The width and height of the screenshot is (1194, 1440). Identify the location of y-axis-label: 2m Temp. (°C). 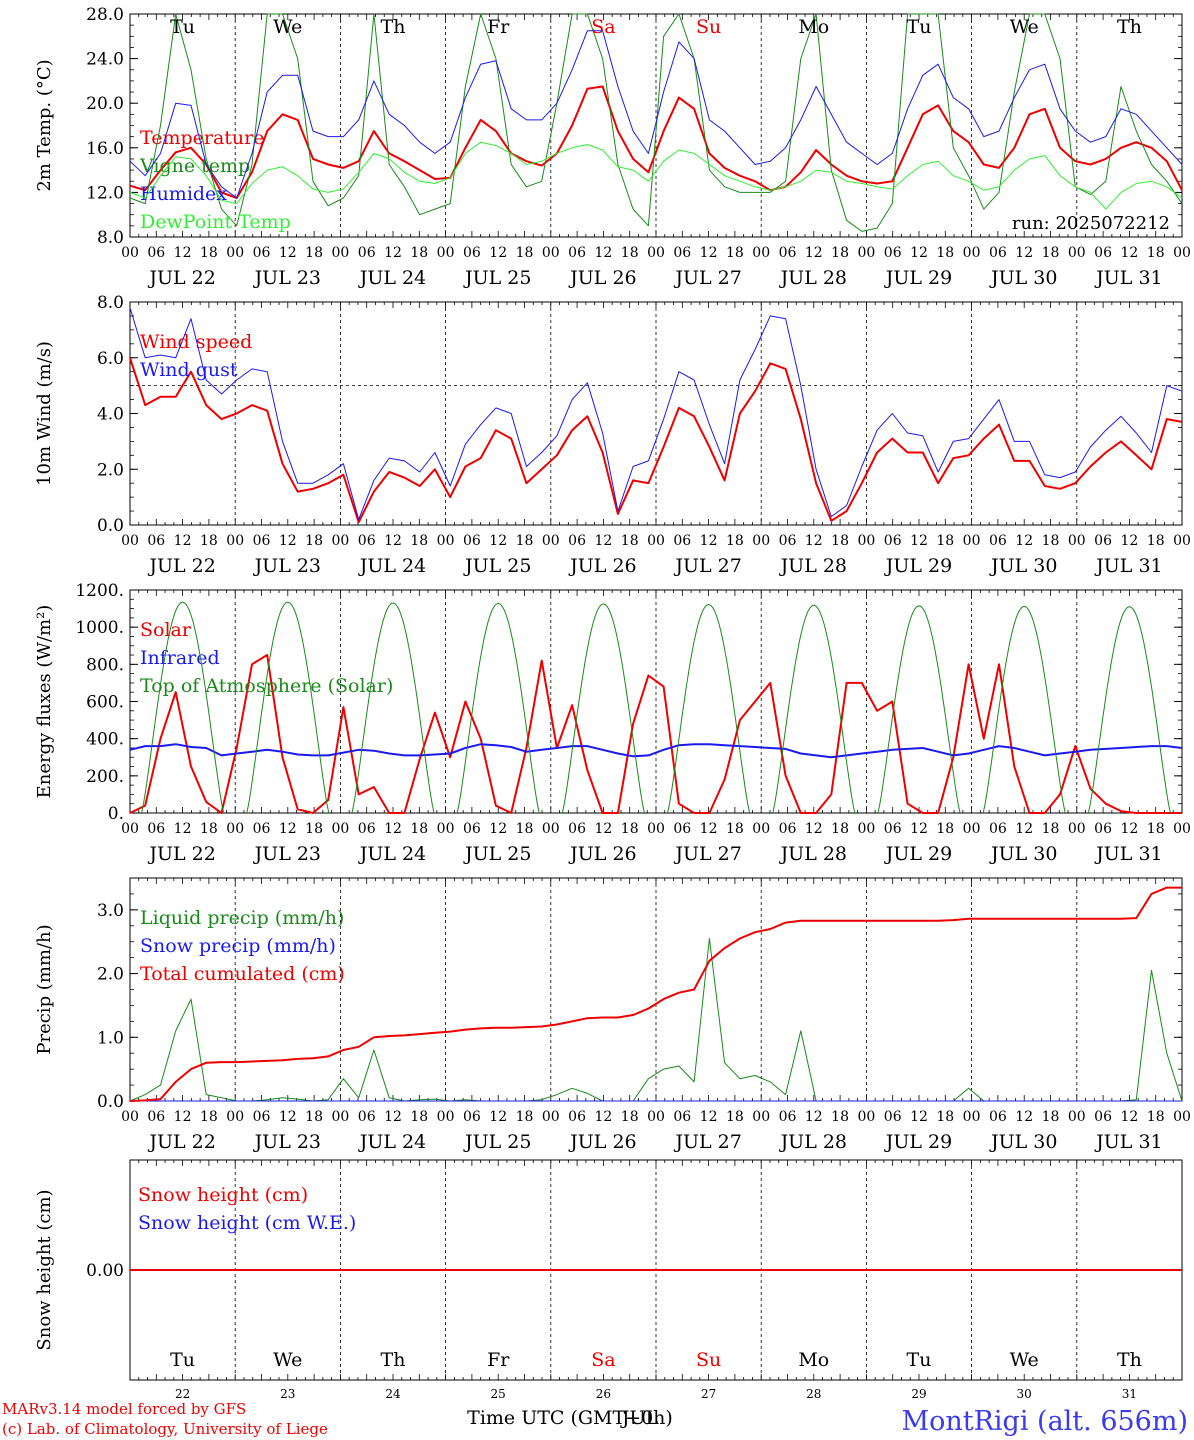
(44, 125).